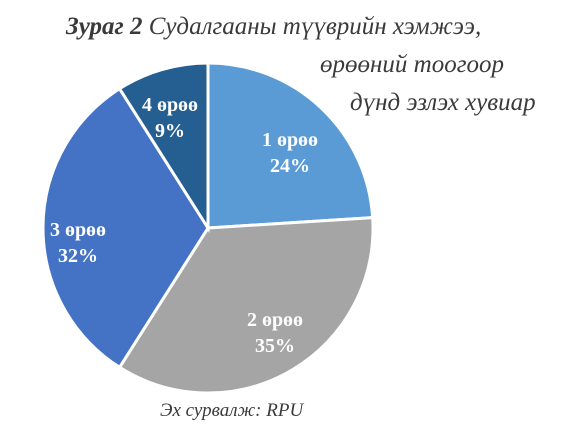  I want to click on chart-title-line-1: Зураг 2 Судалгааны түүврийн хэмжээ,, so click(273, 26).